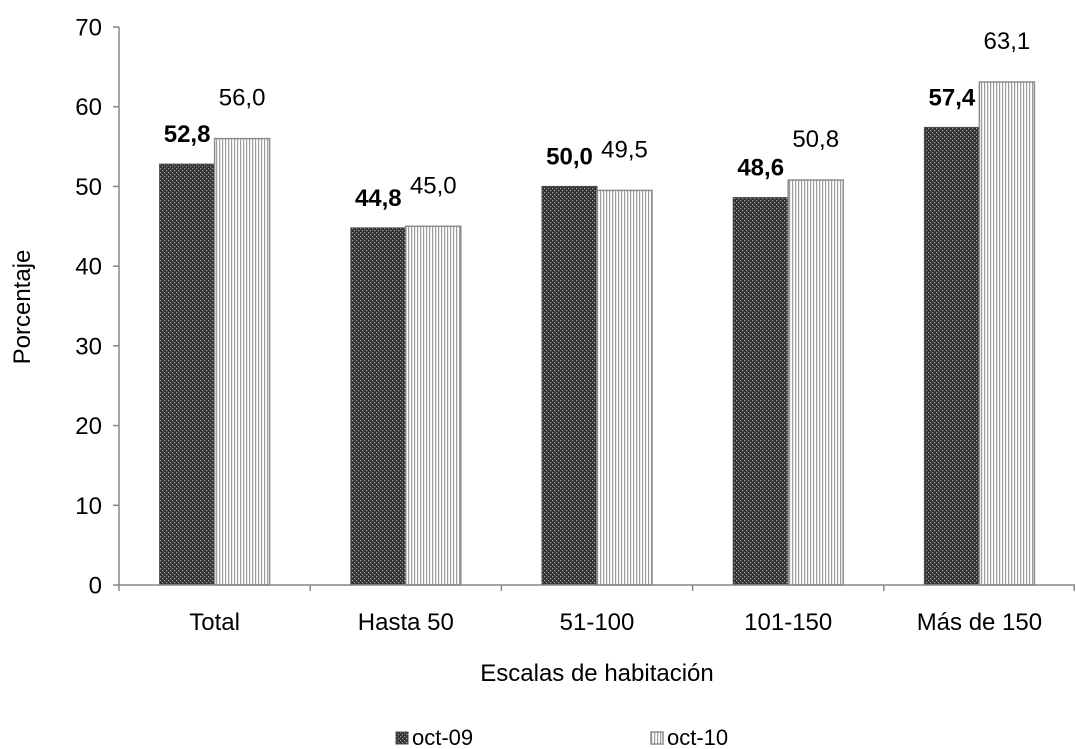 This screenshot has height=749, width=1076. What do you see at coordinates (214, 622) in the screenshot?
I see `x-tick-label-total: Total` at bounding box center [214, 622].